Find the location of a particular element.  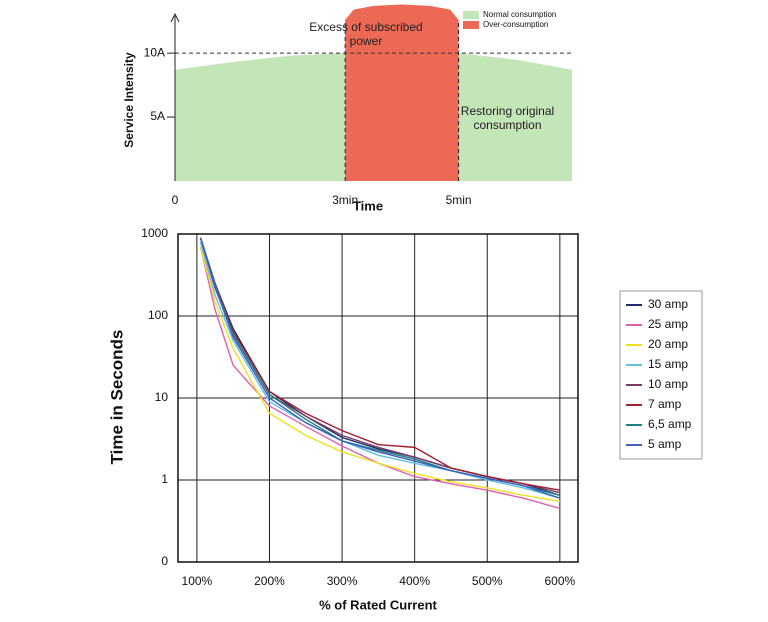

y-tick-label: 10A is located at coordinates (154, 52).